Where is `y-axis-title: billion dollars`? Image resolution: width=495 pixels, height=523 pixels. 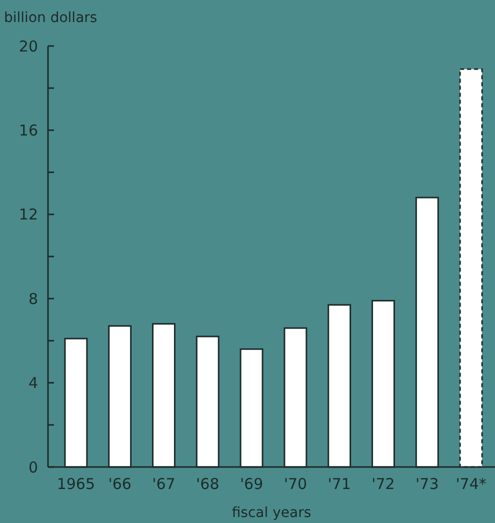 y-axis-title: billion dollars is located at coordinates (51, 18).